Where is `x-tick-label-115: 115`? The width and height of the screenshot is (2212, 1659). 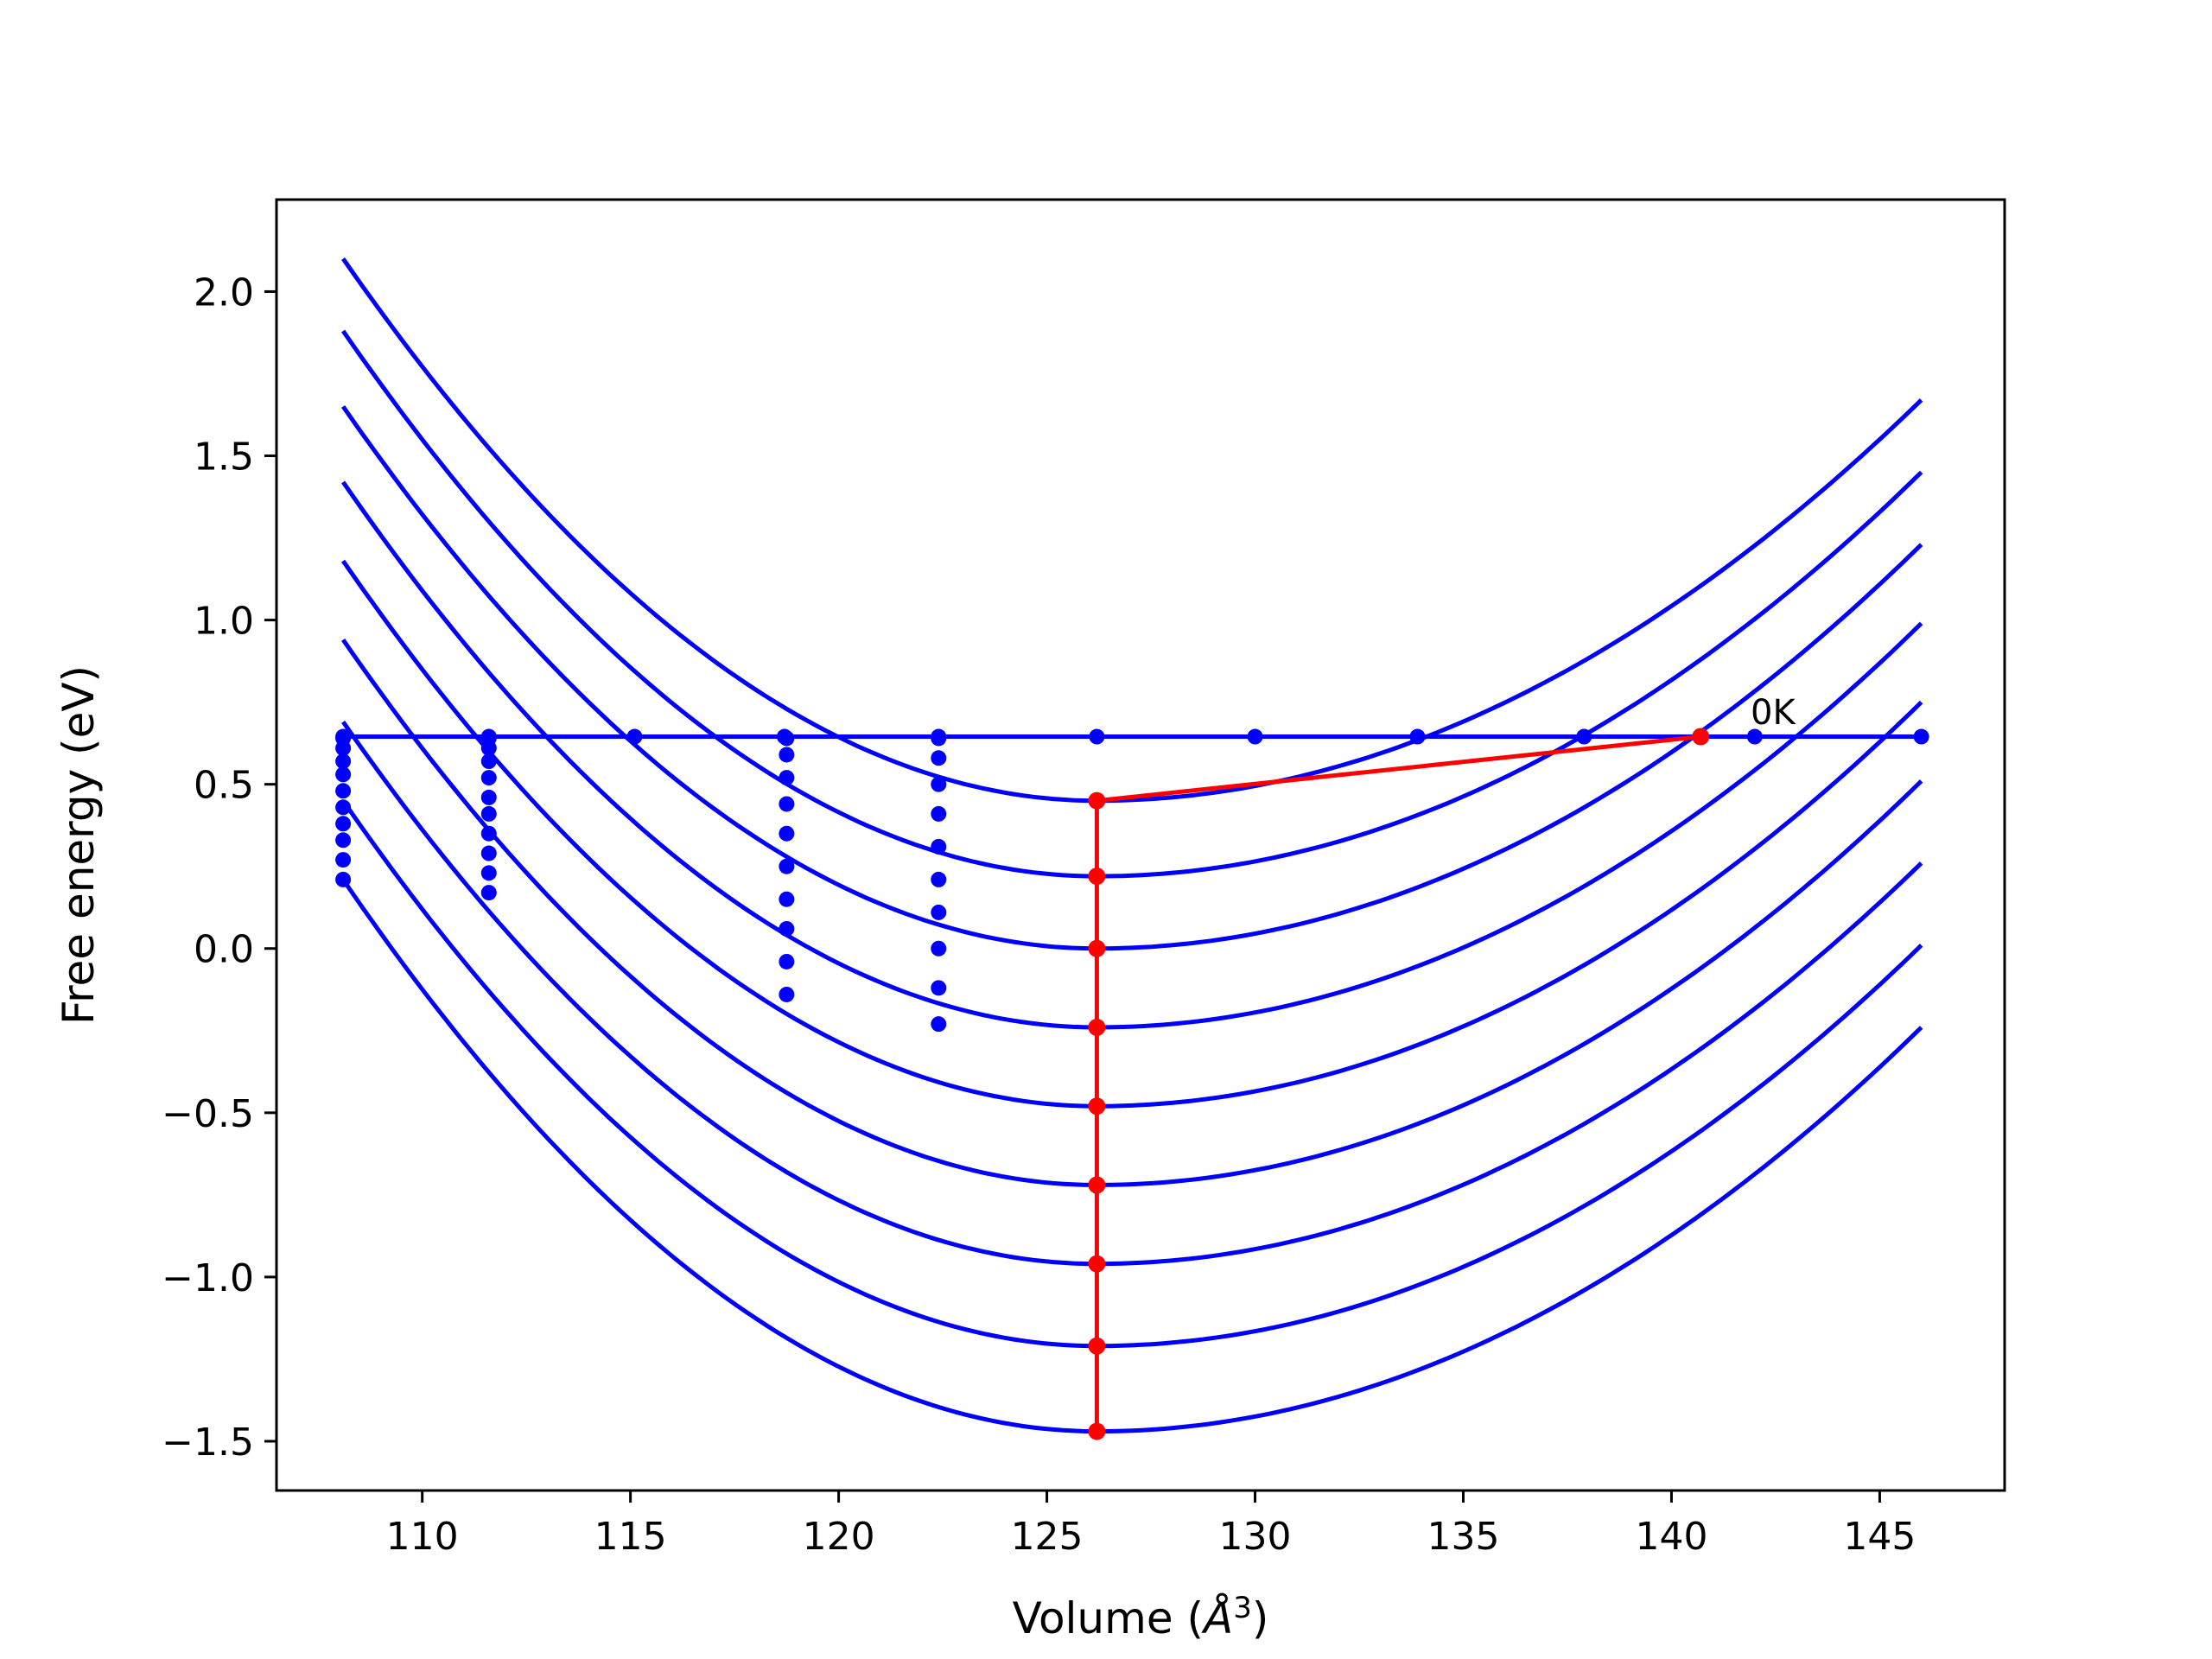 x-tick-label-115: 115 is located at coordinates (630, 1537).